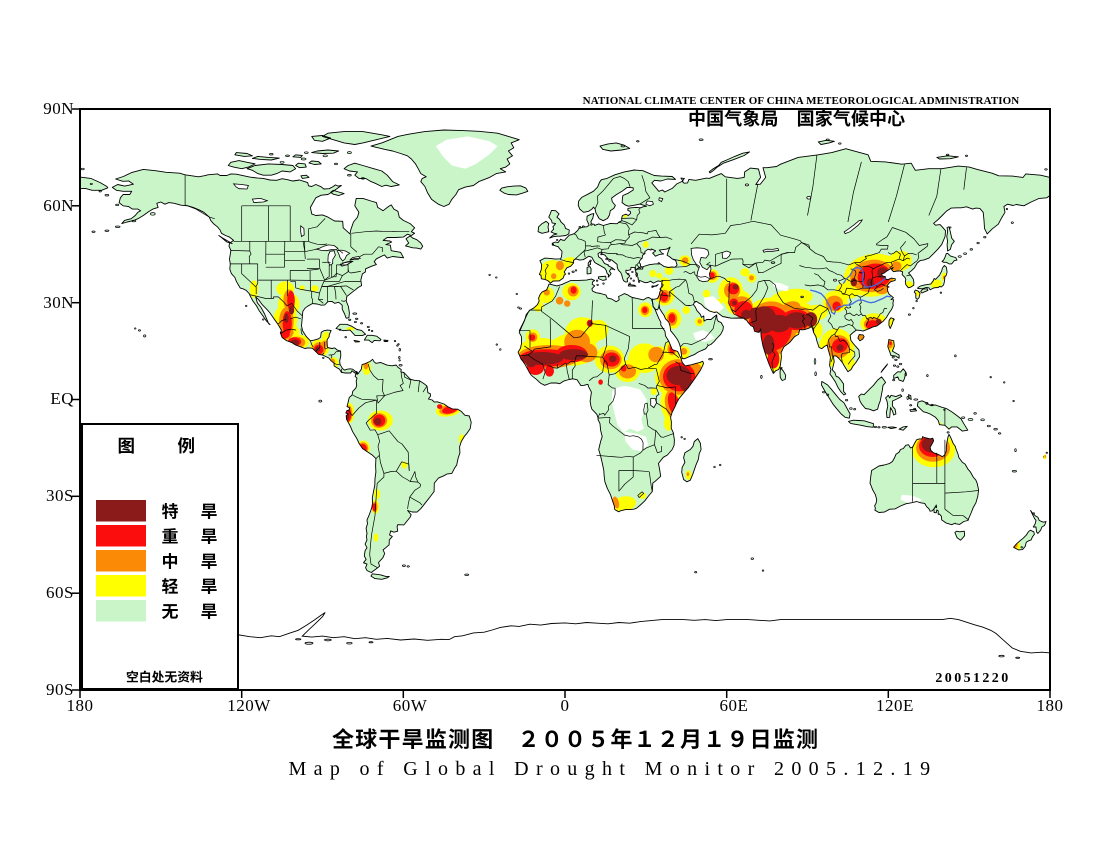 The height and width of the screenshot is (850, 1100). What do you see at coordinates (58, 302) in the screenshot?
I see `svg-text: 30N` at bounding box center [58, 302].